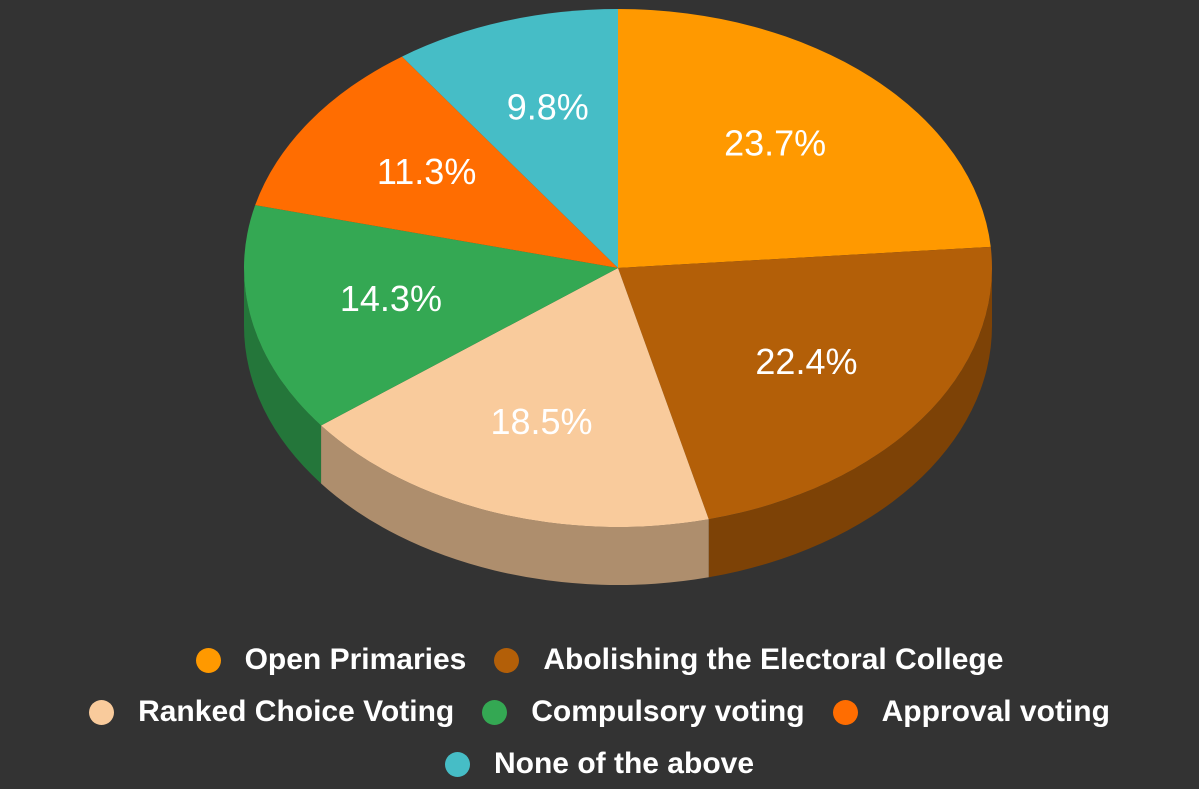 The image size is (1199, 789). I want to click on legend-label: Approval voting, so click(995, 711).